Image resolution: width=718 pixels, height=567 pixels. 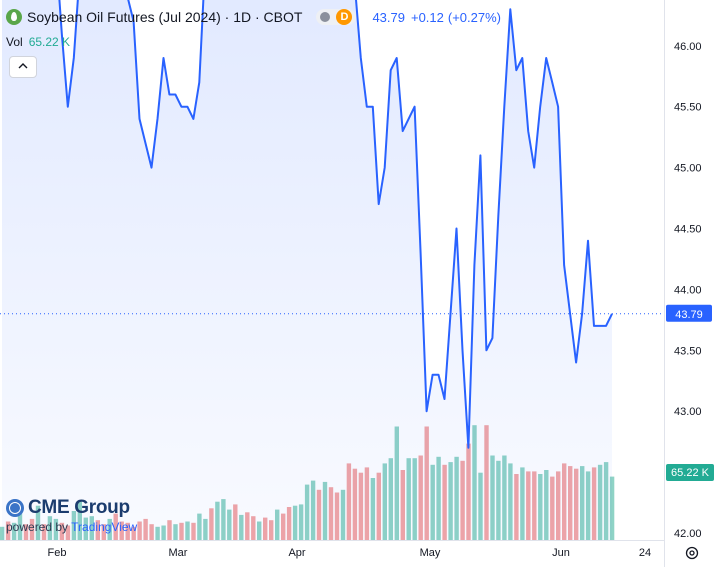 I want to click on x-tick-label: Feb, so click(x=57, y=553).